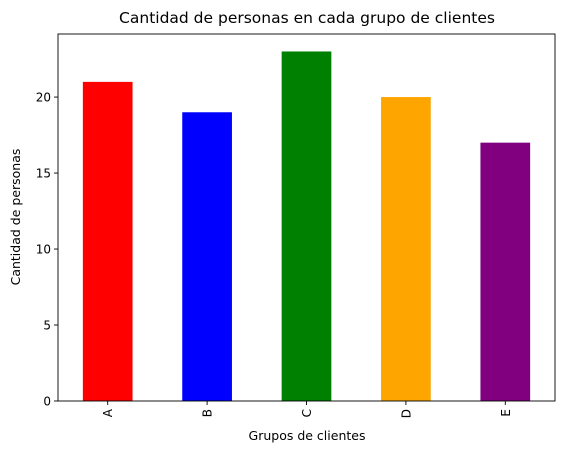  What do you see at coordinates (406, 413) in the screenshot?
I see `x-tick-label: D` at bounding box center [406, 413].